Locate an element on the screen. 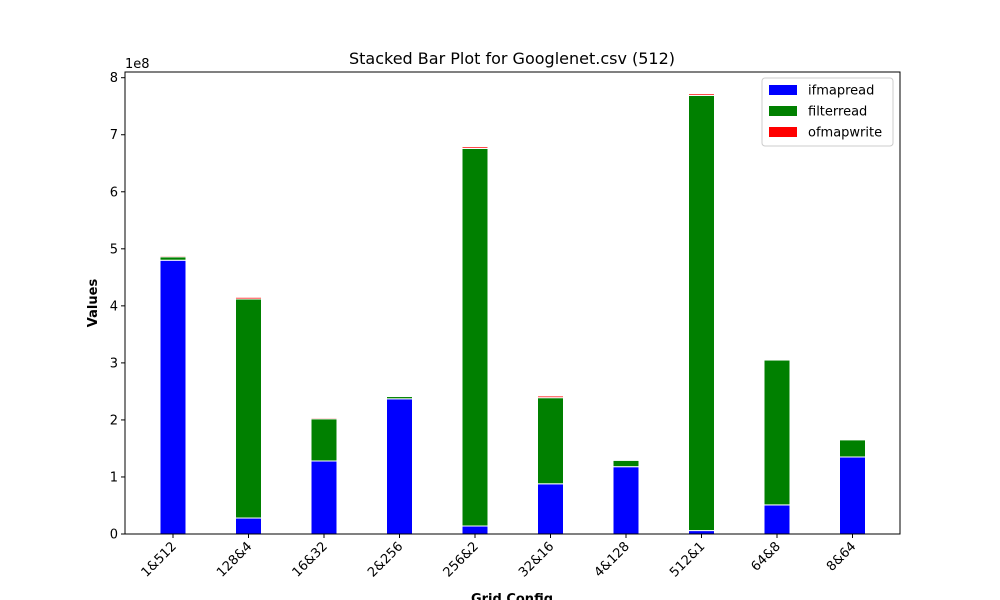 The height and width of the screenshot is (600, 1000). bar-filterread-256&2 is located at coordinates (475, 337).